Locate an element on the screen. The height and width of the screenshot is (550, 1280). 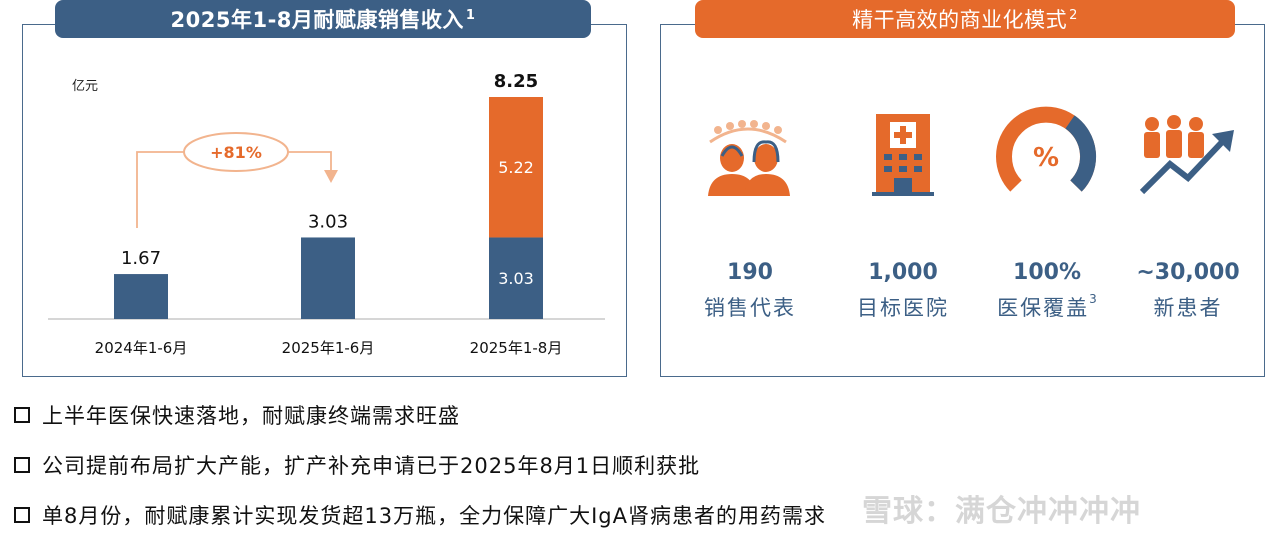
bullet-text: 上半年医保快速落地，耐赋康终端需求旺盛 is located at coordinates (251, 416).